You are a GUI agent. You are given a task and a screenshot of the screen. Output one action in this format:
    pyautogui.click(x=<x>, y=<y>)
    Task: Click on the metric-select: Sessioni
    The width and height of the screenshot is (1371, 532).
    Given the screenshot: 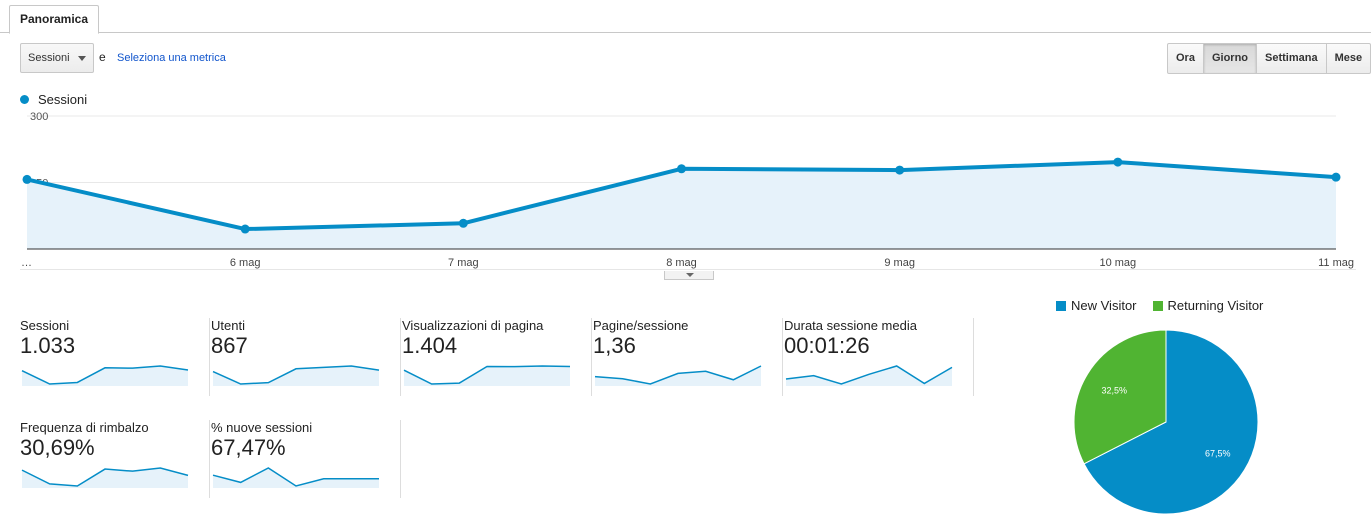 What is the action you would take?
    pyautogui.click(x=57, y=58)
    